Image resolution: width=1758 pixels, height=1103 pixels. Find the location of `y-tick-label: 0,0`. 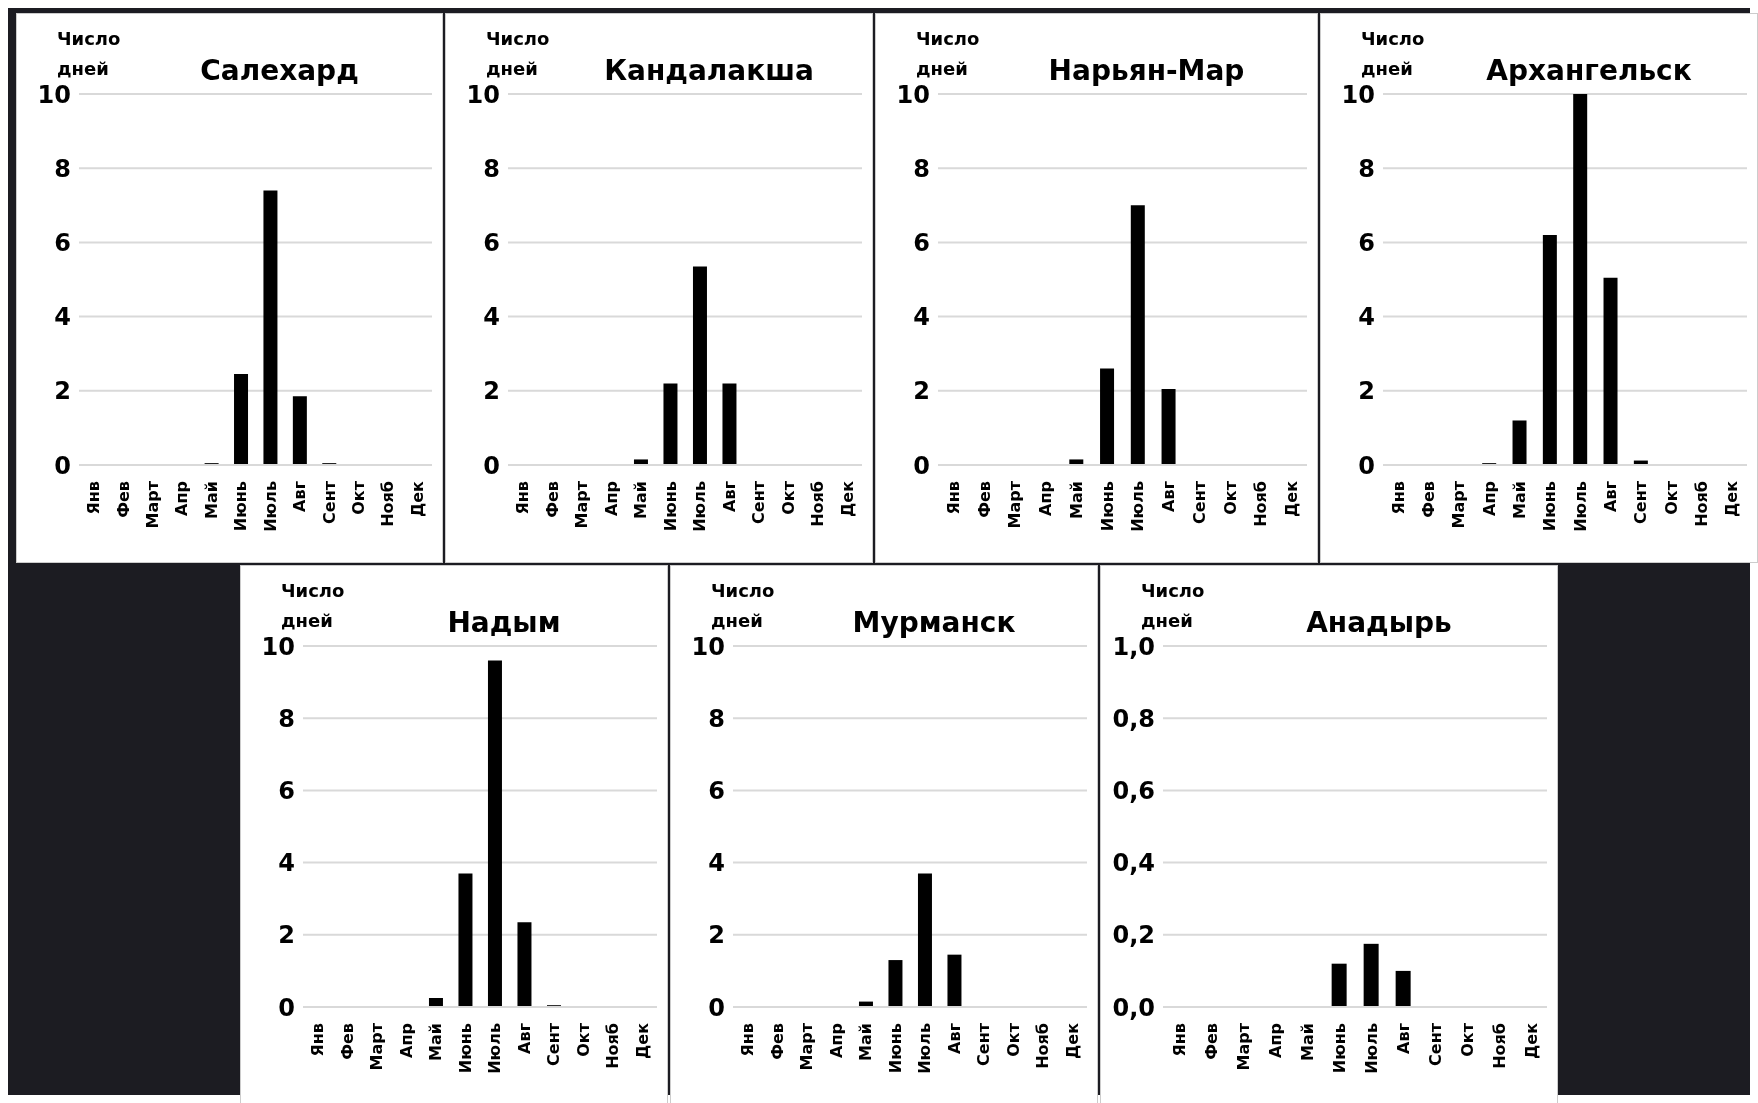

y-tick-label: 0,0 is located at coordinates (1133, 1007).